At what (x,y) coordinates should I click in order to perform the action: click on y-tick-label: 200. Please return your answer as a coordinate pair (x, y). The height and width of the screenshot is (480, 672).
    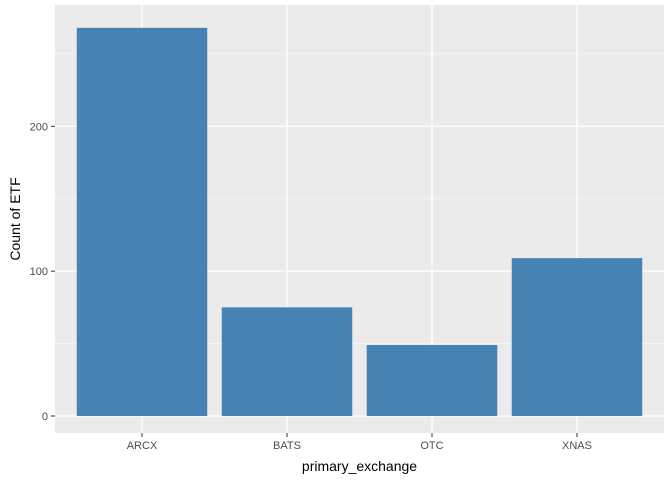
    Looking at the image, I should click on (39, 127).